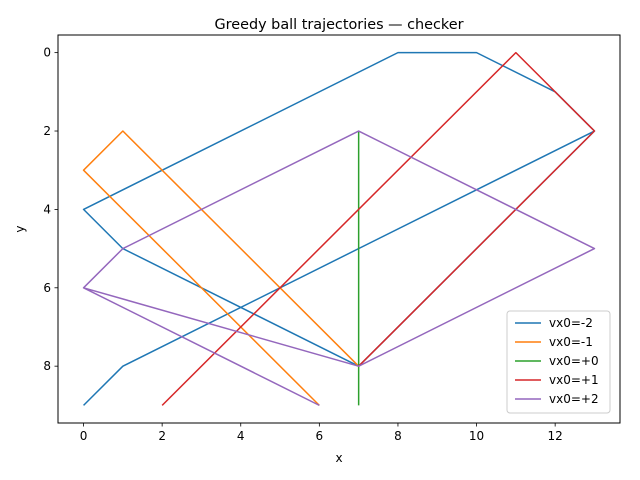 This screenshot has width=640, height=480. Describe the element at coordinates (476, 436) in the screenshot. I see `x-tick-label-5: 10` at that location.